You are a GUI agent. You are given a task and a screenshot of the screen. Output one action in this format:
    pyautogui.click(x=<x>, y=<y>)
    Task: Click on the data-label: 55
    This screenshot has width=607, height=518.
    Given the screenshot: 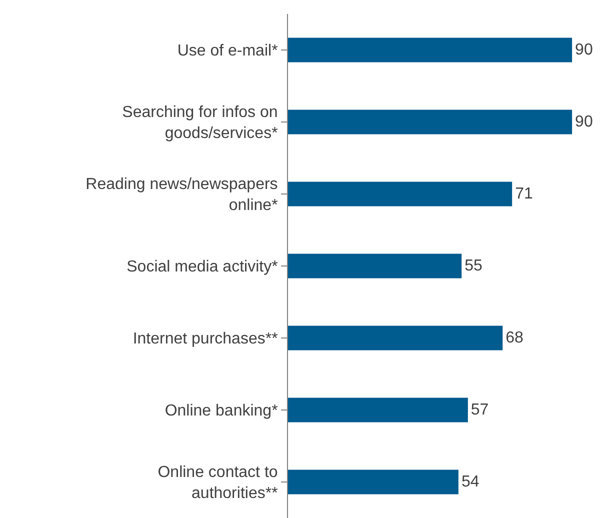 What is the action you would take?
    pyautogui.click(x=473, y=266)
    